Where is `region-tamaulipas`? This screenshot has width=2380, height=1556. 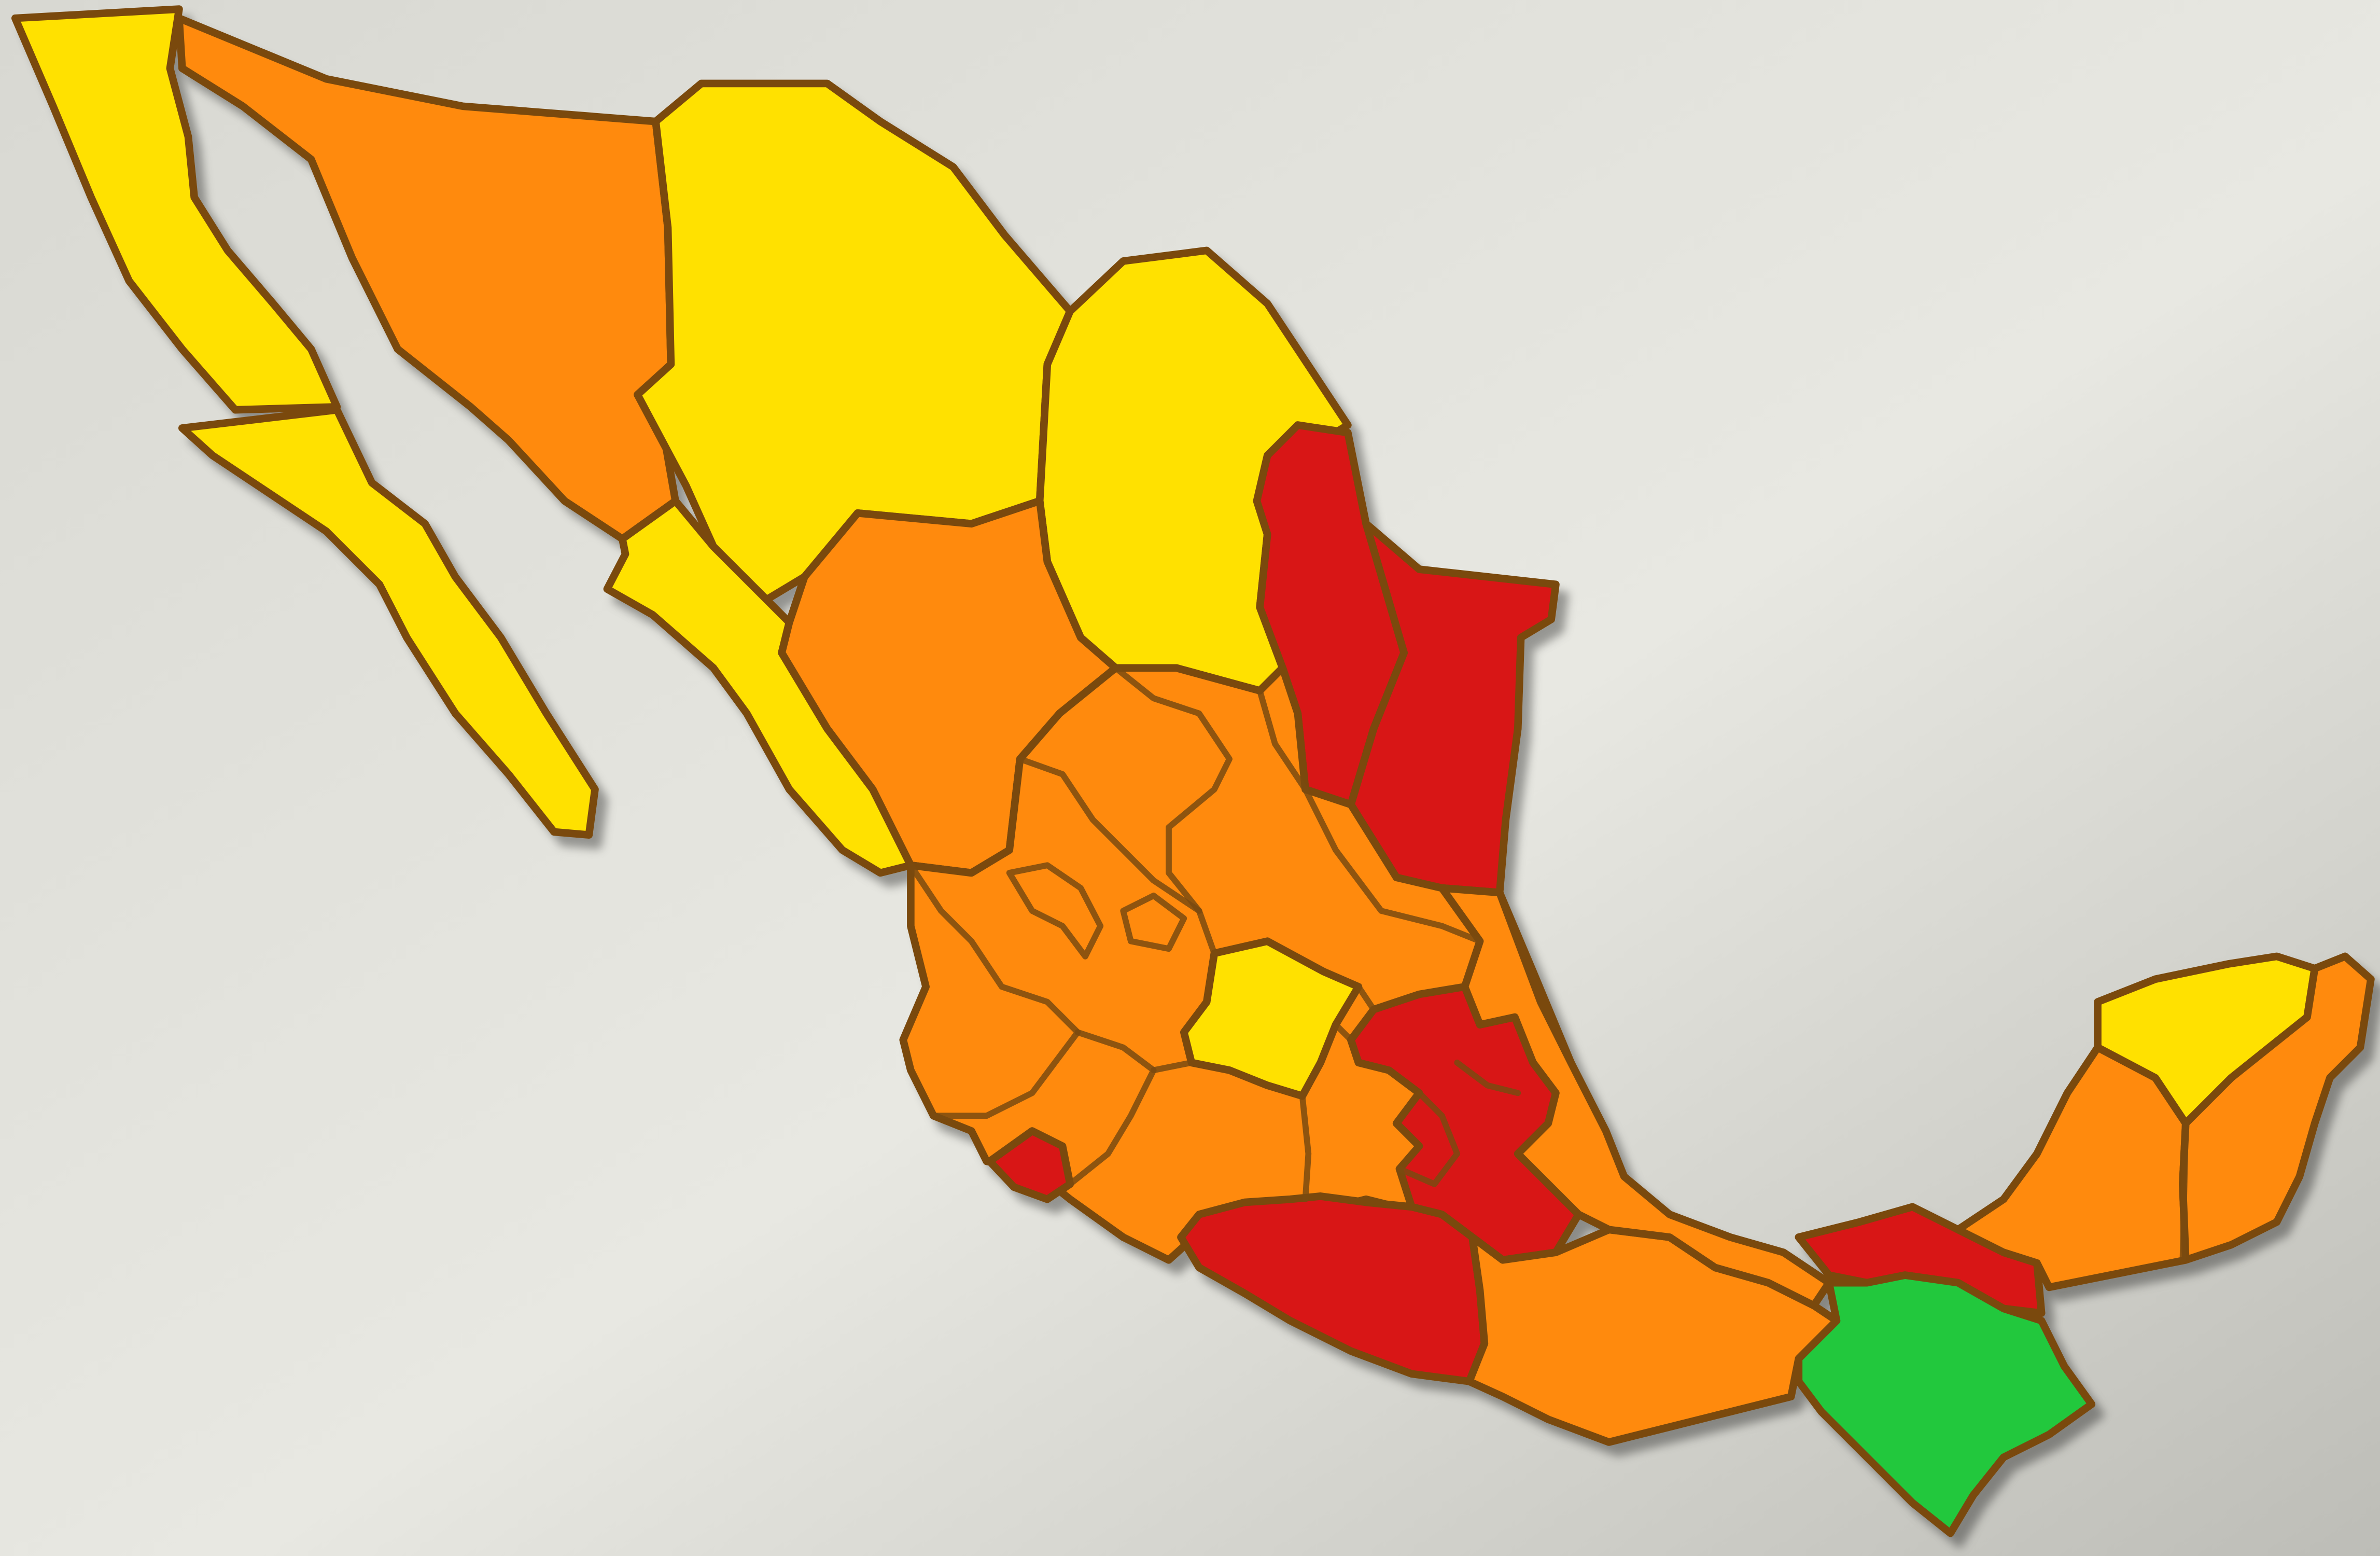 region-tamaulipas is located at coordinates (1453, 708).